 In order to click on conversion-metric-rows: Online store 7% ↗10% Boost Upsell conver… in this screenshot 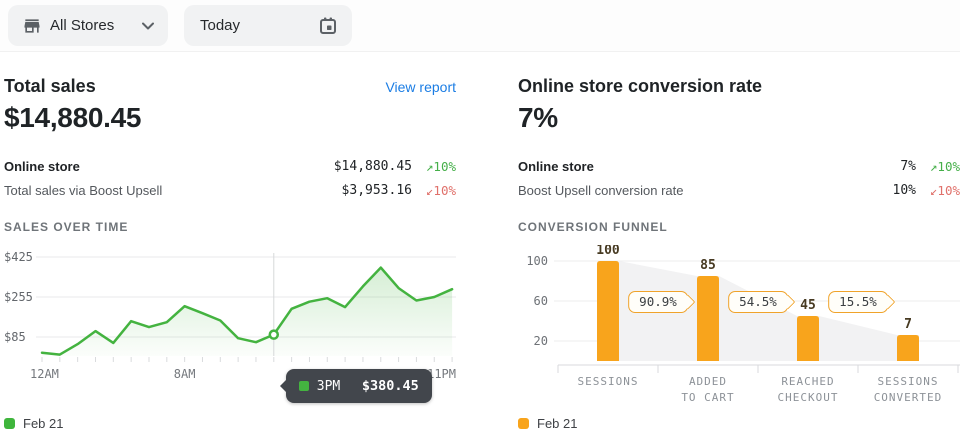, I will do `click(739, 178)`.